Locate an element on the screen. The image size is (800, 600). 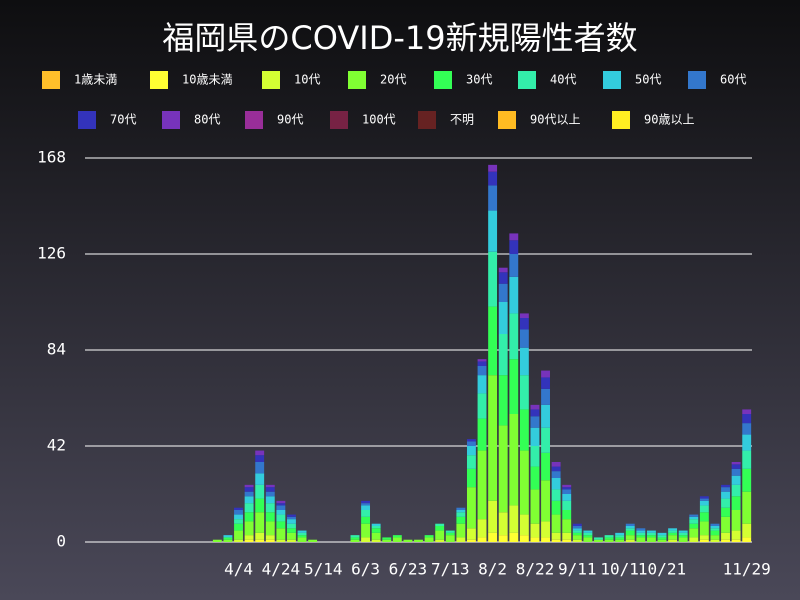
legend-label: 不明 is located at coordinates (462, 120).